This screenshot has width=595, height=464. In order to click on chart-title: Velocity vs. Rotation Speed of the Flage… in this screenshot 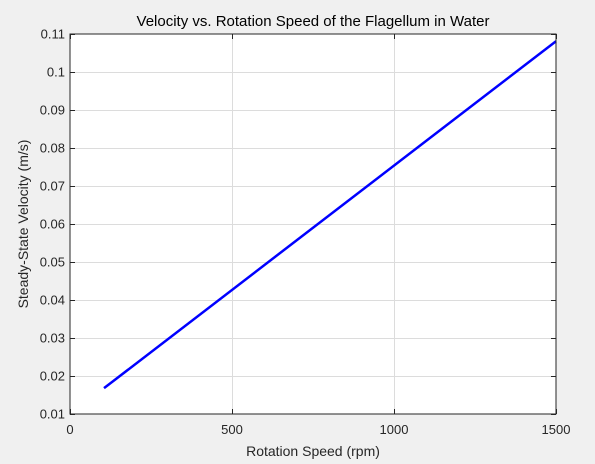, I will do `click(313, 21)`.